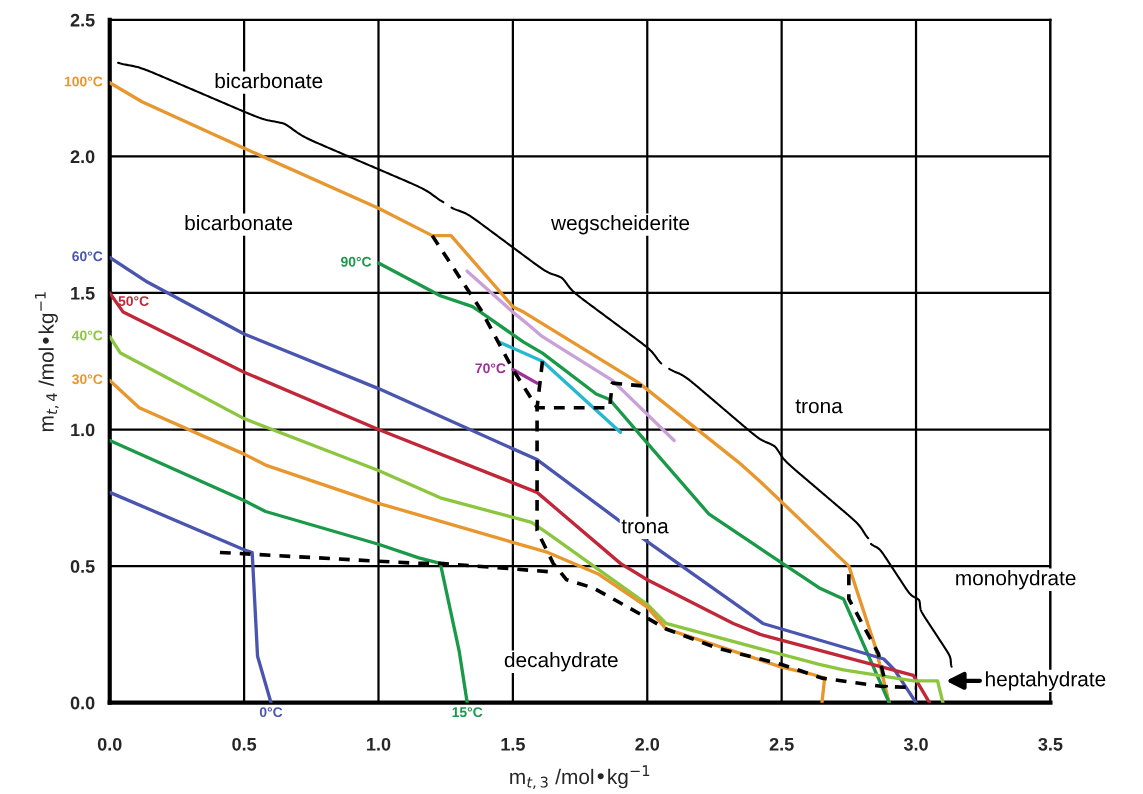 Image resolution: width=1143 pixels, height=794 pixels. Describe the element at coordinates (1050, 744) in the screenshot. I see `x-tick-label: 3.5` at that location.